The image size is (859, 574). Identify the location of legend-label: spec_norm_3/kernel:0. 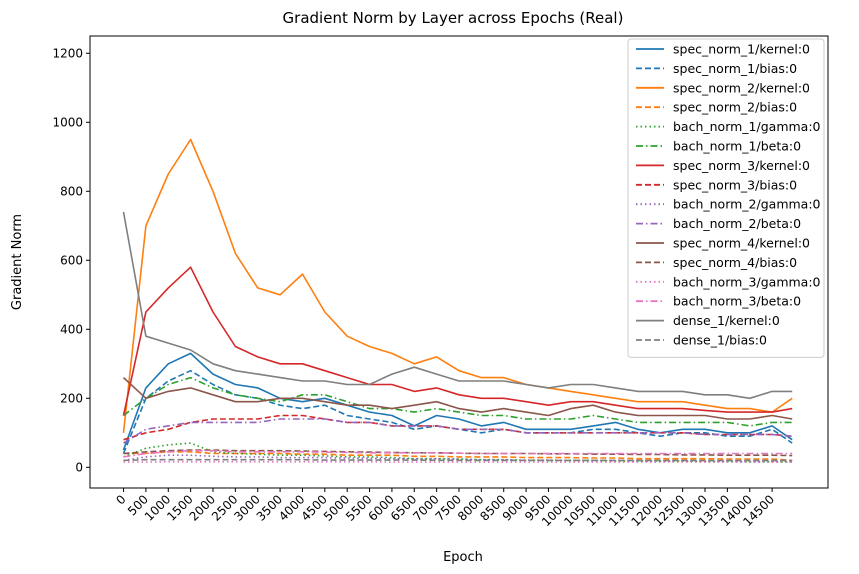
(741, 165).